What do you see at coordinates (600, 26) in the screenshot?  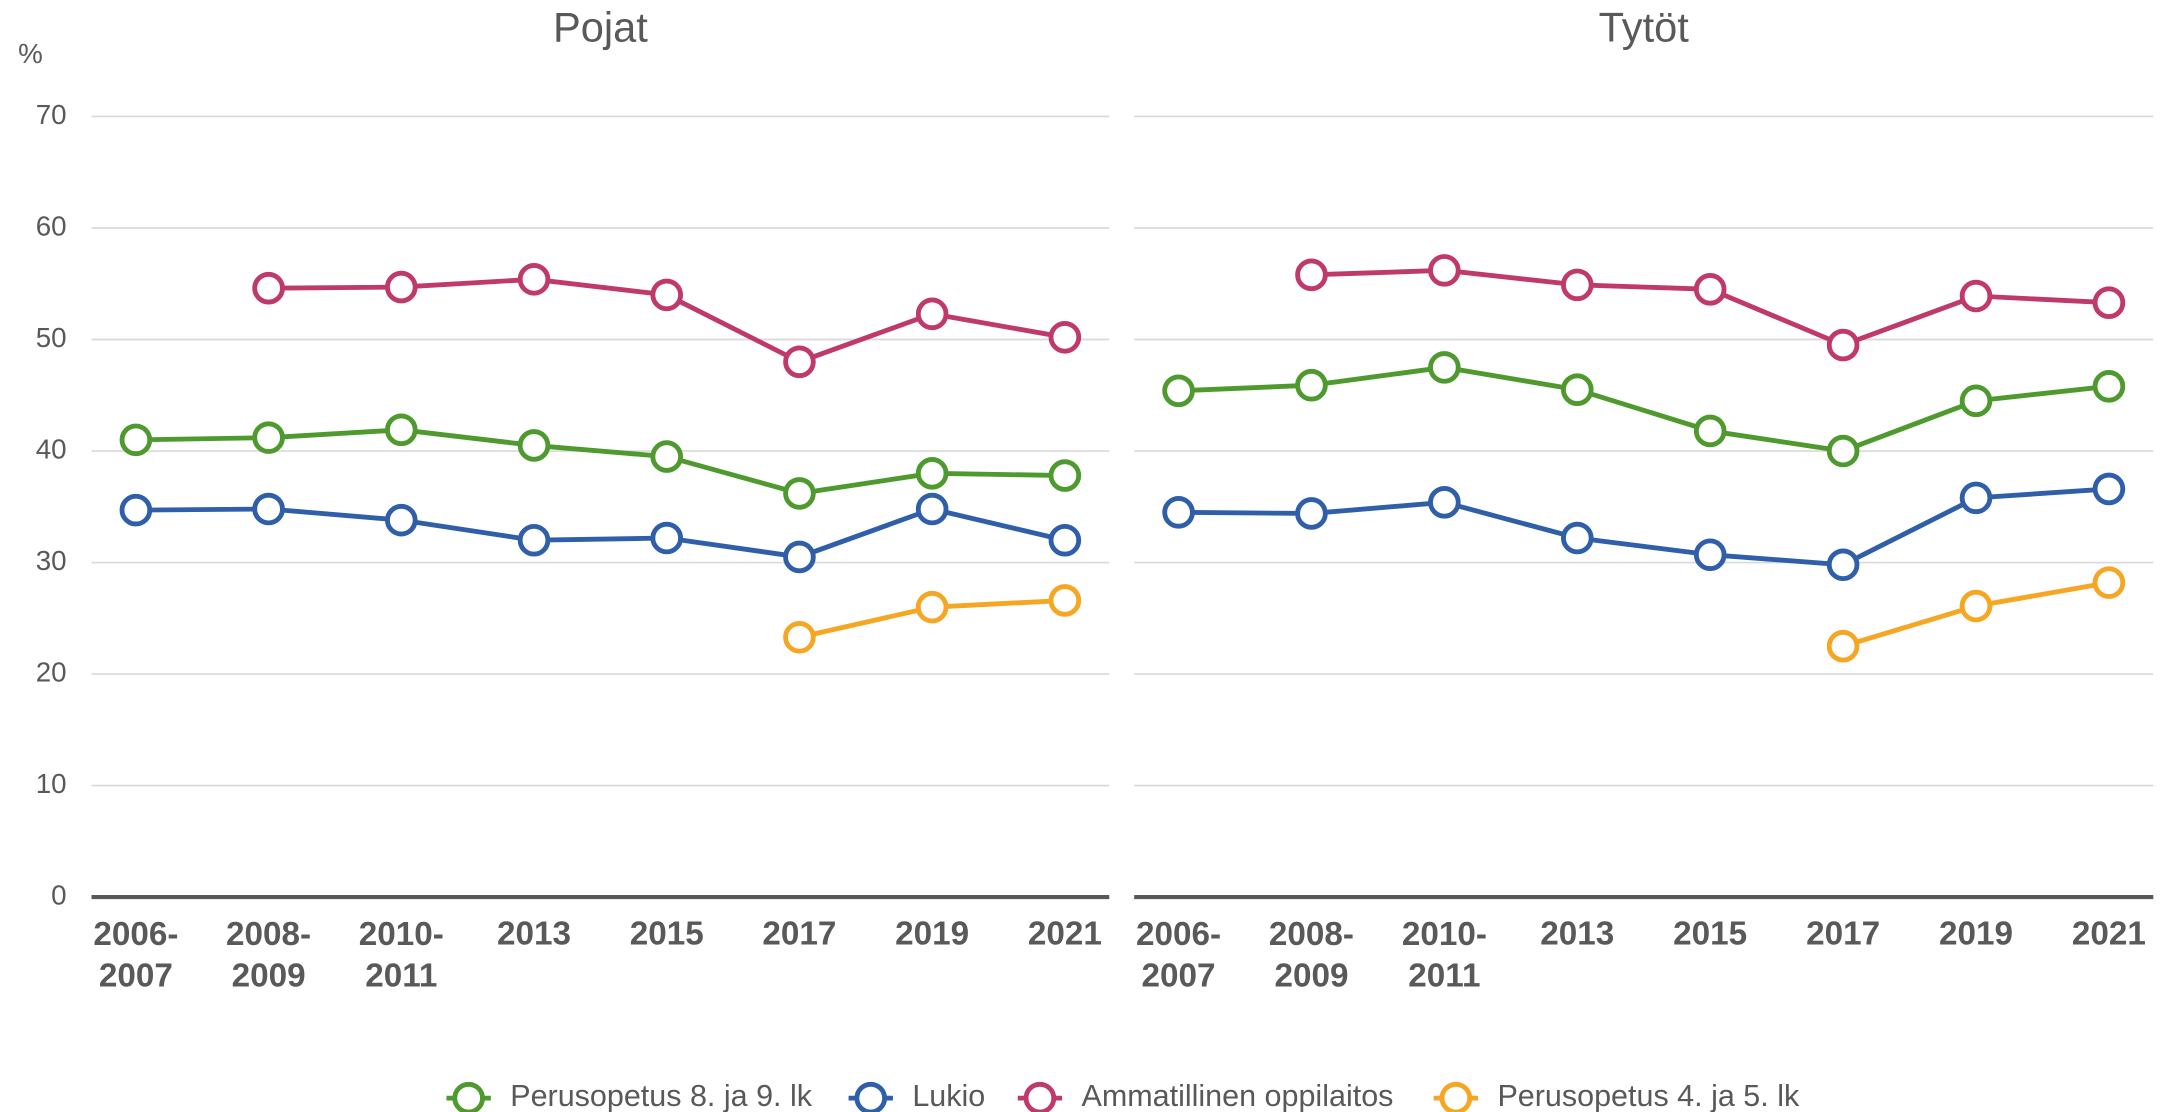 I see `chart-title: Pojat` at bounding box center [600, 26].